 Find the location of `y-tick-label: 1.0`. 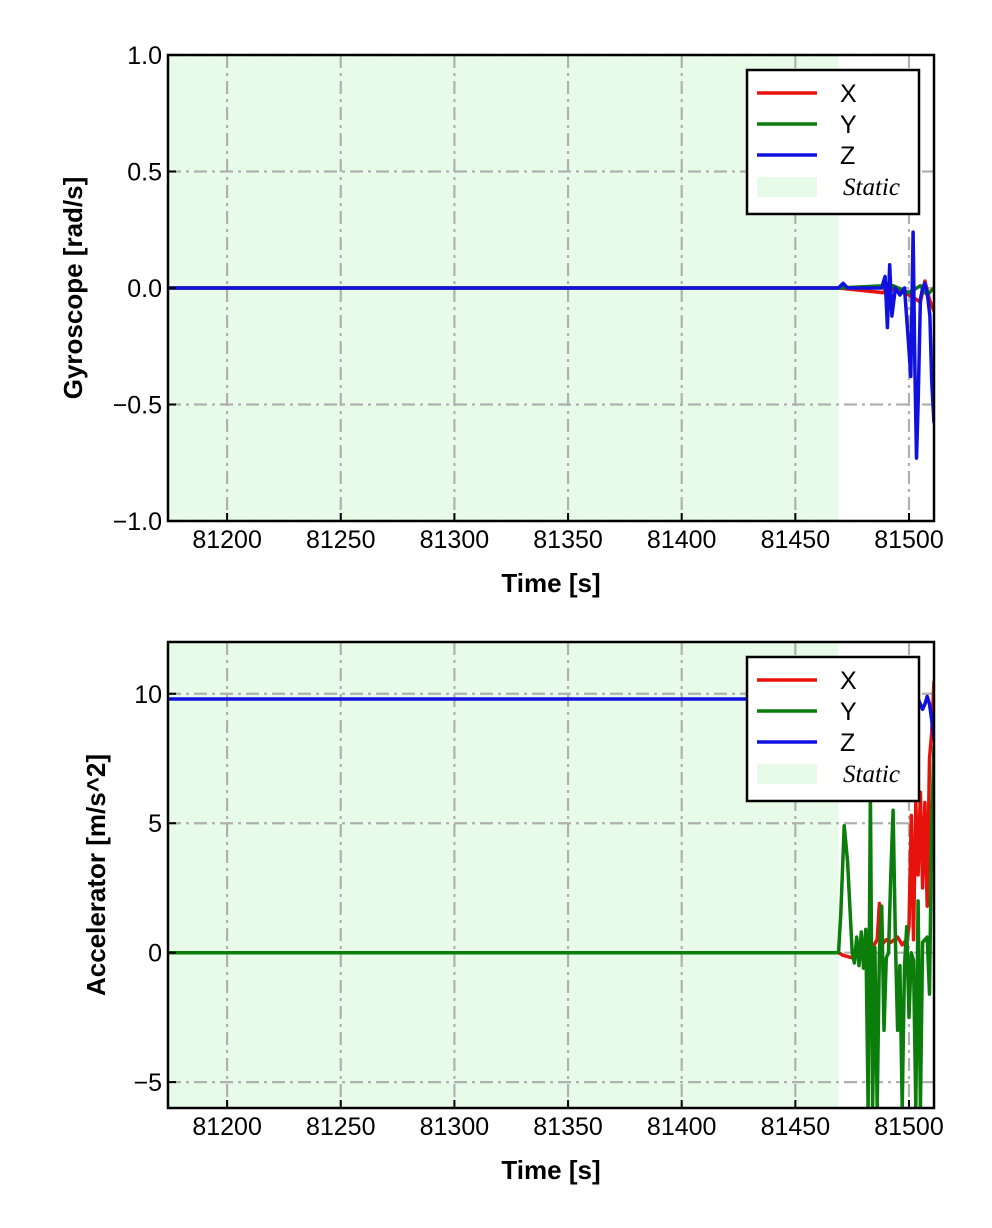

y-tick-label: 1.0 is located at coordinates (144, 56).